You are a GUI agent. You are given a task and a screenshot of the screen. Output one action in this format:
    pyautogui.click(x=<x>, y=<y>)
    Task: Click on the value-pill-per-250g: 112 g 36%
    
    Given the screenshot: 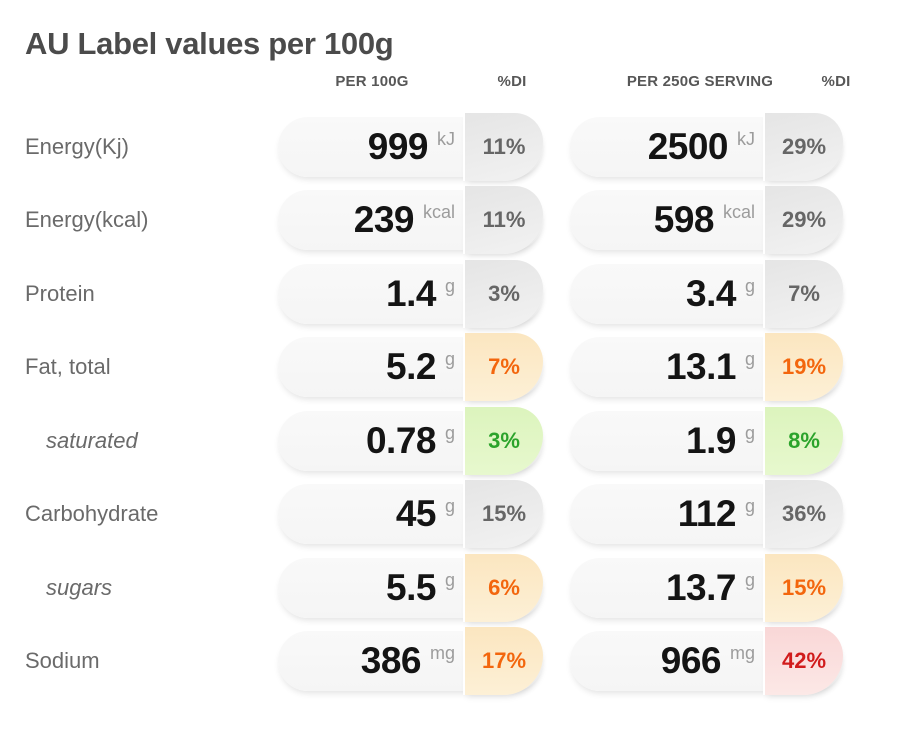 What is the action you would take?
    pyautogui.click(x=706, y=514)
    